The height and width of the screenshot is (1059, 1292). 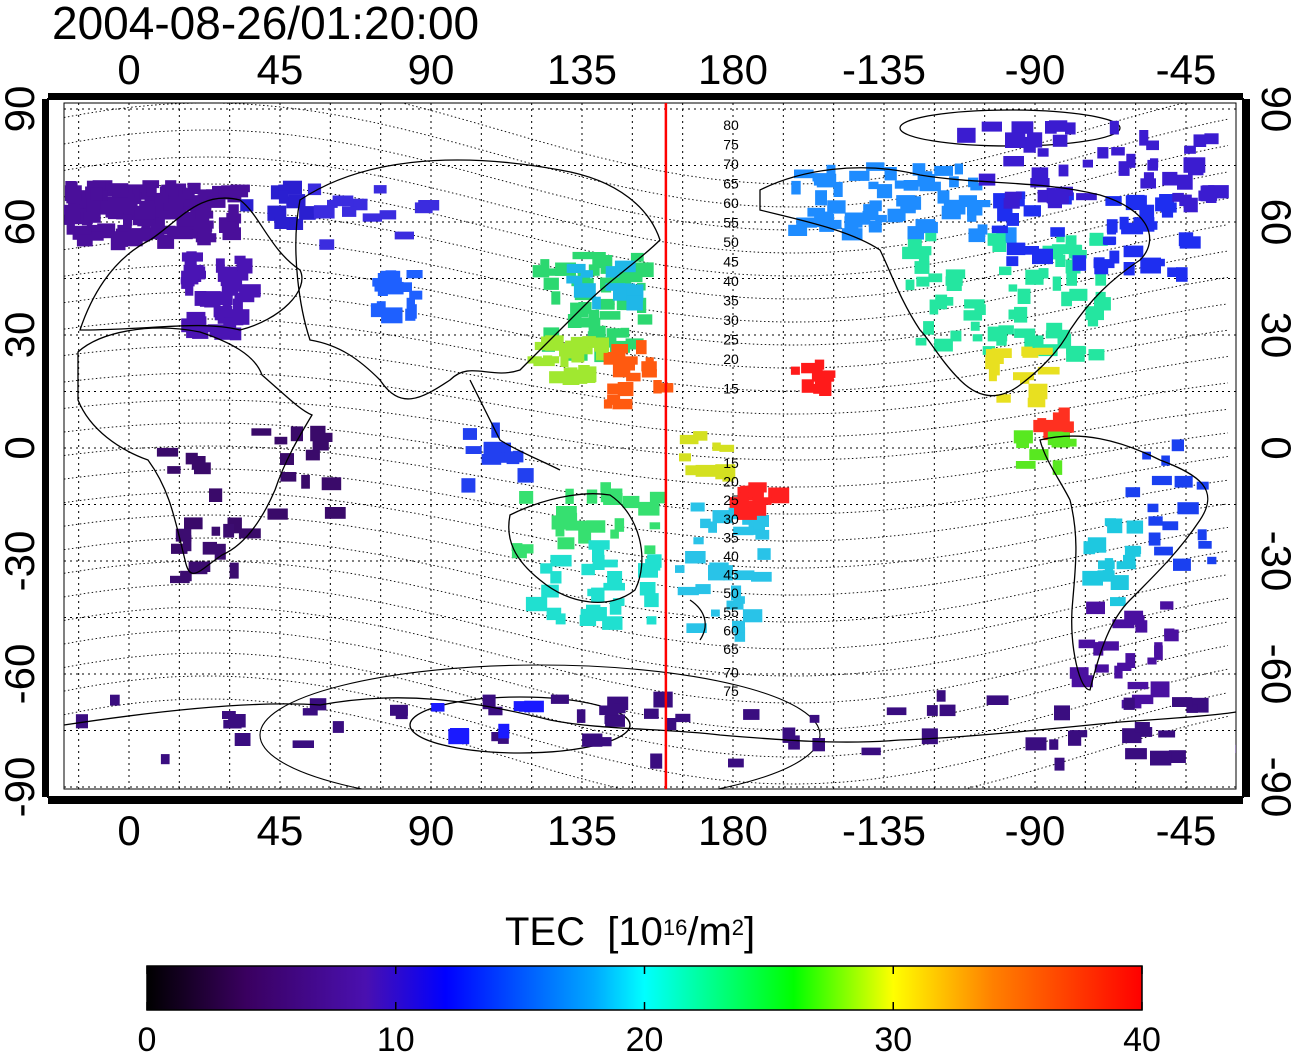 What do you see at coordinates (731, 691) in the screenshot?
I see `contour-label: 75` at bounding box center [731, 691].